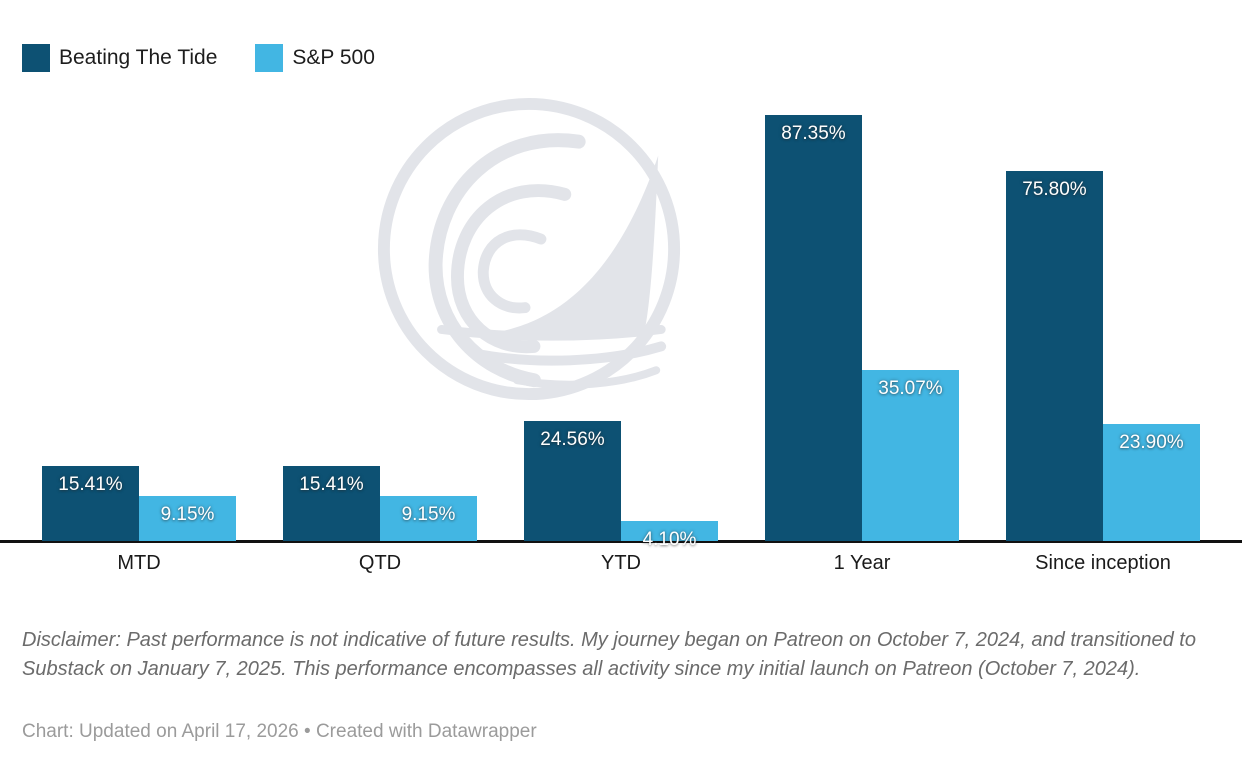 This screenshot has width=1242, height=766. What do you see at coordinates (380, 563) in the screenshot?
I see `x-axis-label-qtd: QTD` at bounding box center [380, 563].